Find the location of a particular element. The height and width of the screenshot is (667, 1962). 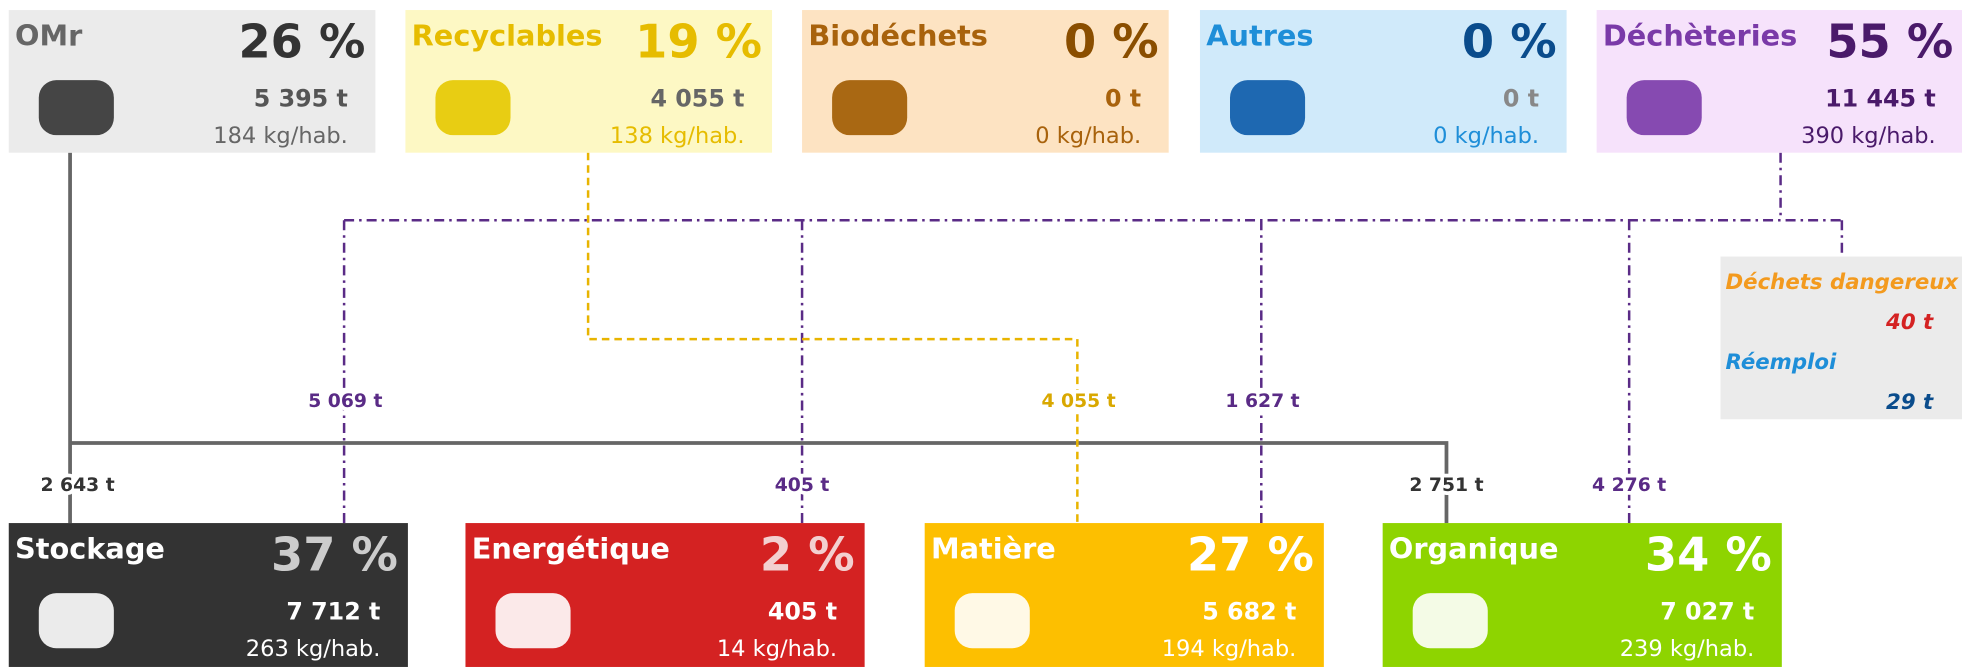

box-title: Organique is located at coordinates (1474, 549).